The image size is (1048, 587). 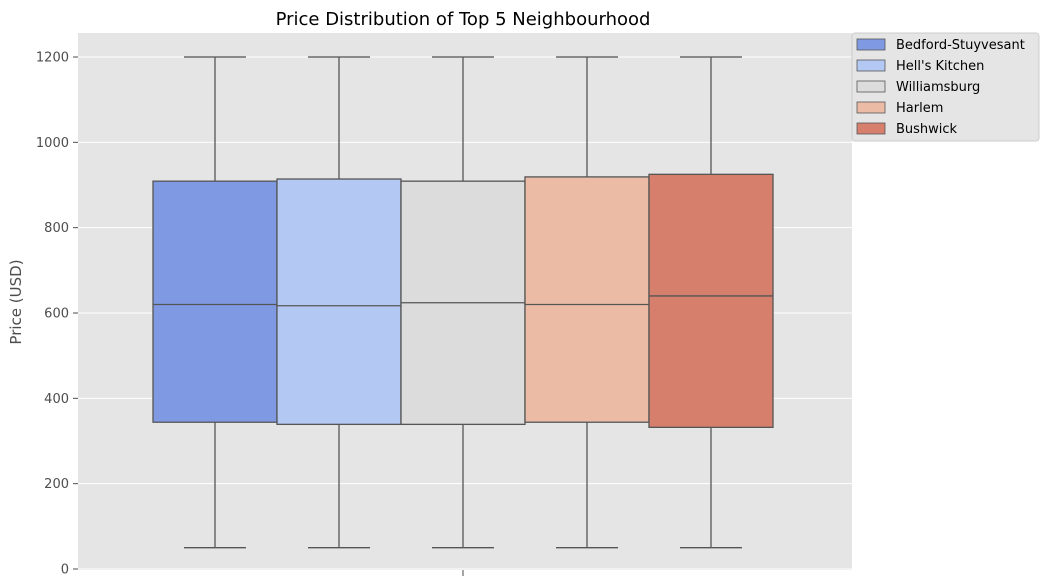 I want to click on legend-label: Williamsburg, so click(x=938, y=87).